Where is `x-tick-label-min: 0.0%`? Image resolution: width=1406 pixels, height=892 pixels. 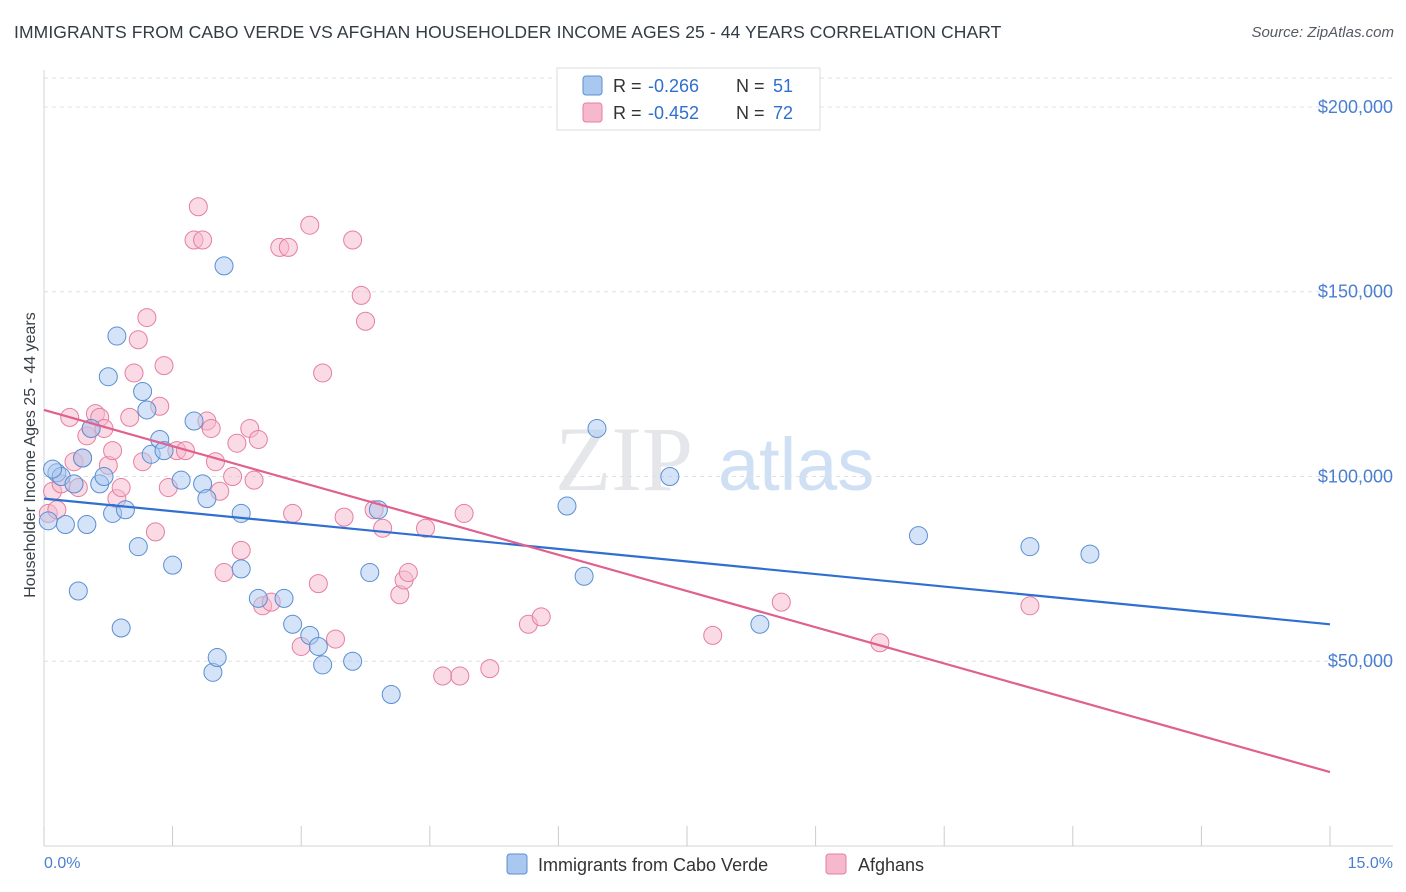 x-tick-label-min: 0.0% is located at coordinates (62, 863).